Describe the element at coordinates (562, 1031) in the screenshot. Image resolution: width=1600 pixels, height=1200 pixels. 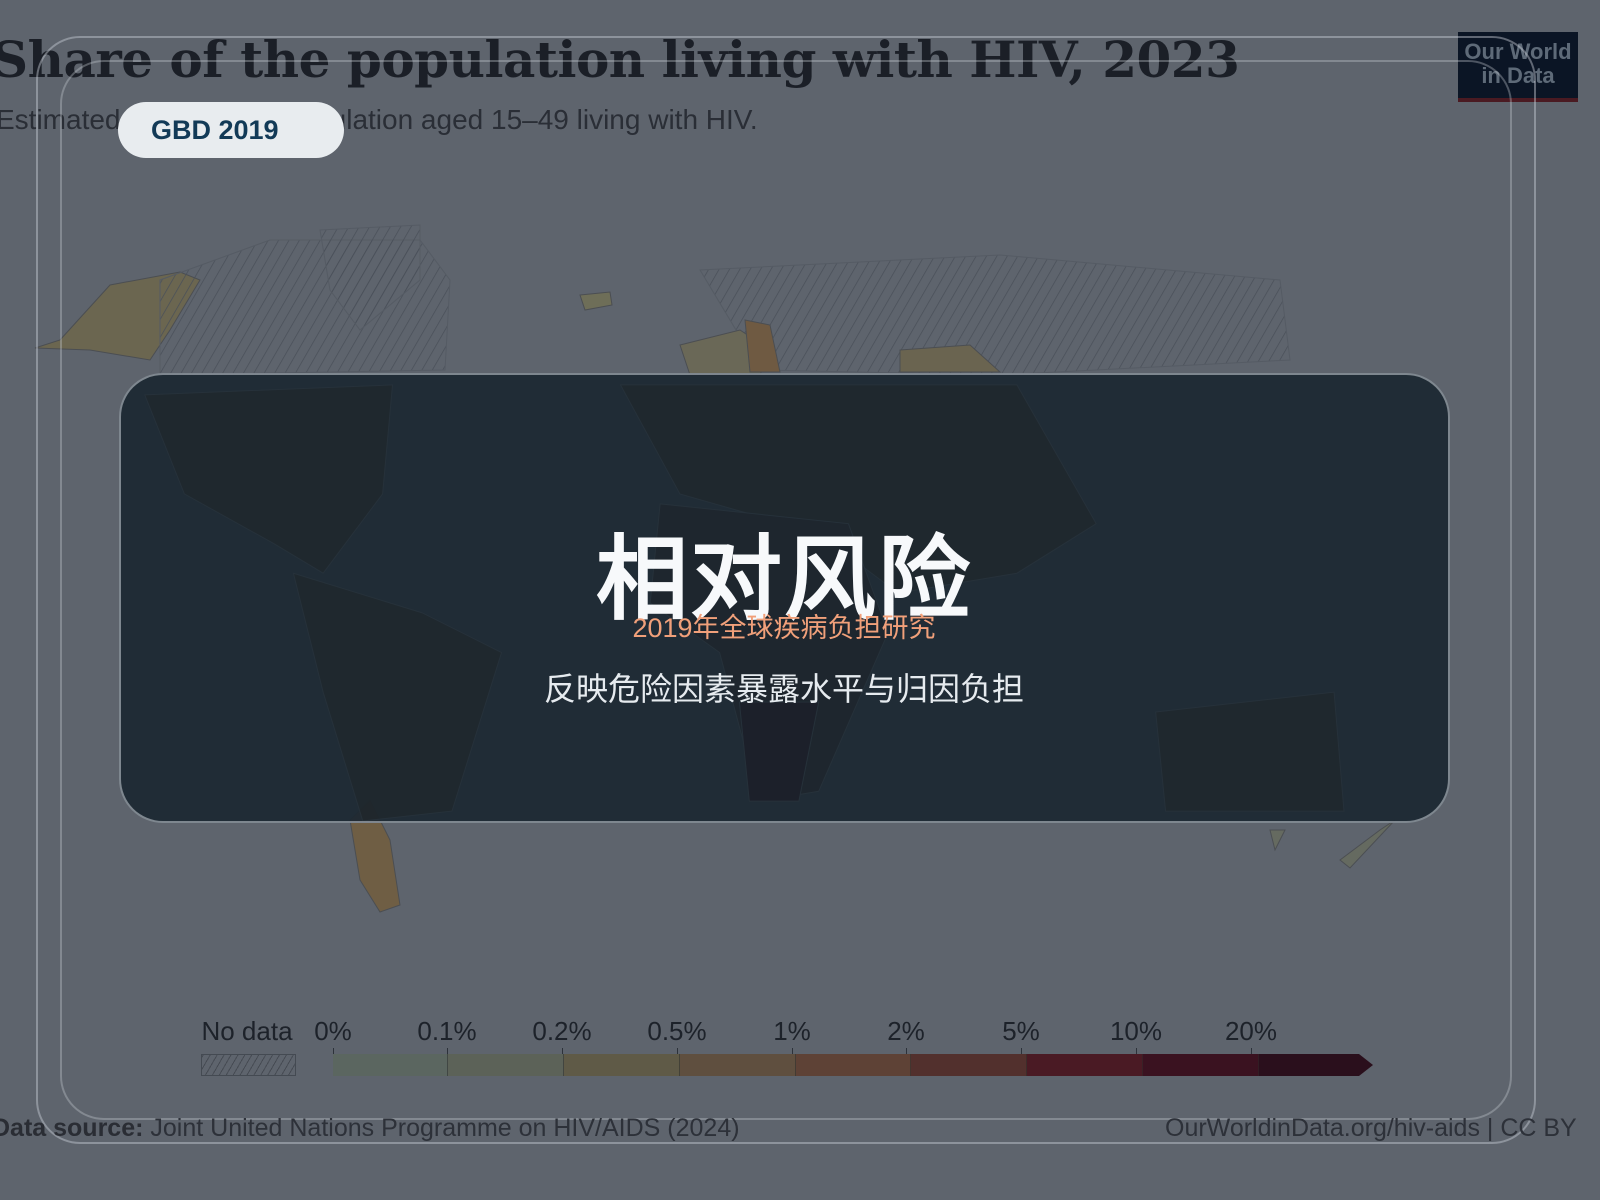
I see `legend-tick-2: 0.2%` at that location.